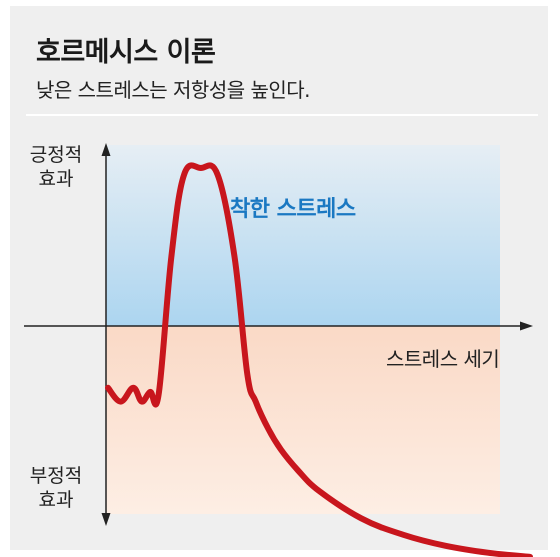 The image size is (560, 557). What do you see at coordinates (293, 209) in the screenshot?
I see `good-stress-label: 착한 스트레스` at bounding box center [293, 209].